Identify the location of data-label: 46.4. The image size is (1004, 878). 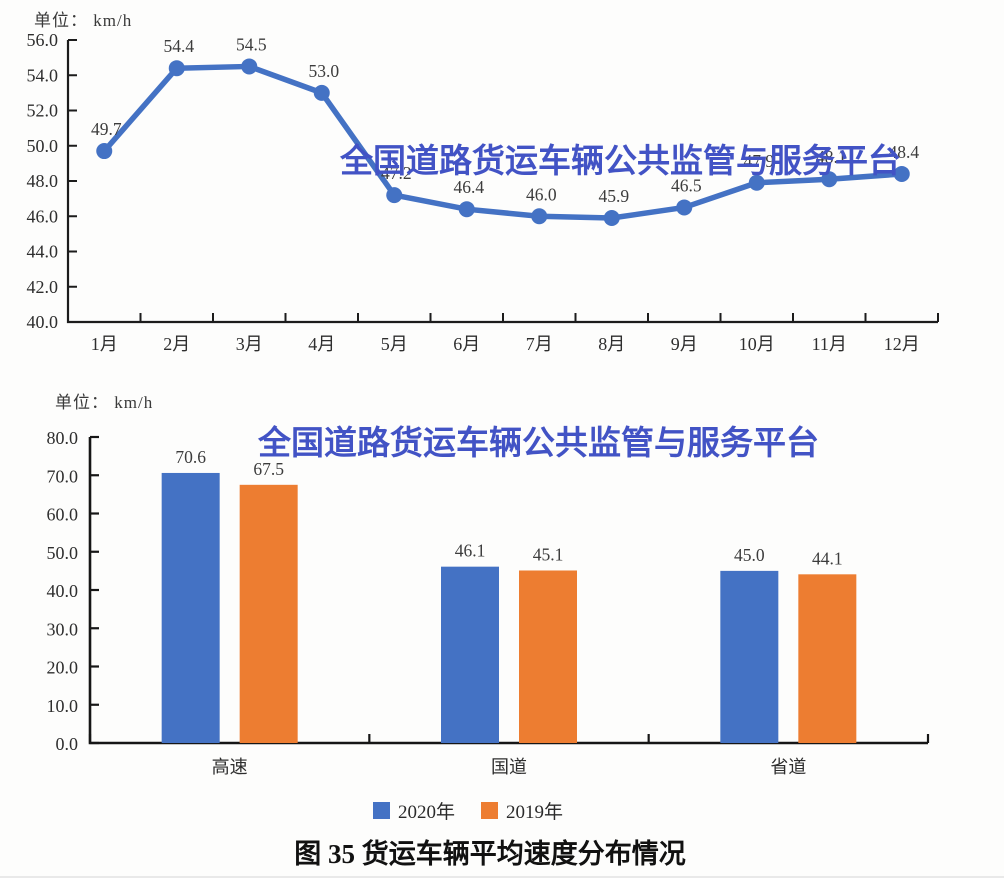
(468, 187).